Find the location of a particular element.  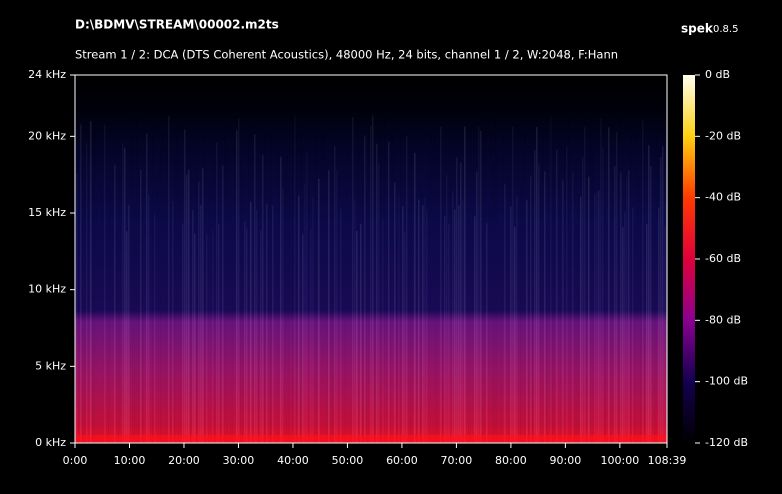

x-tick-label: 100:00 is located at coordinates (620, 460).